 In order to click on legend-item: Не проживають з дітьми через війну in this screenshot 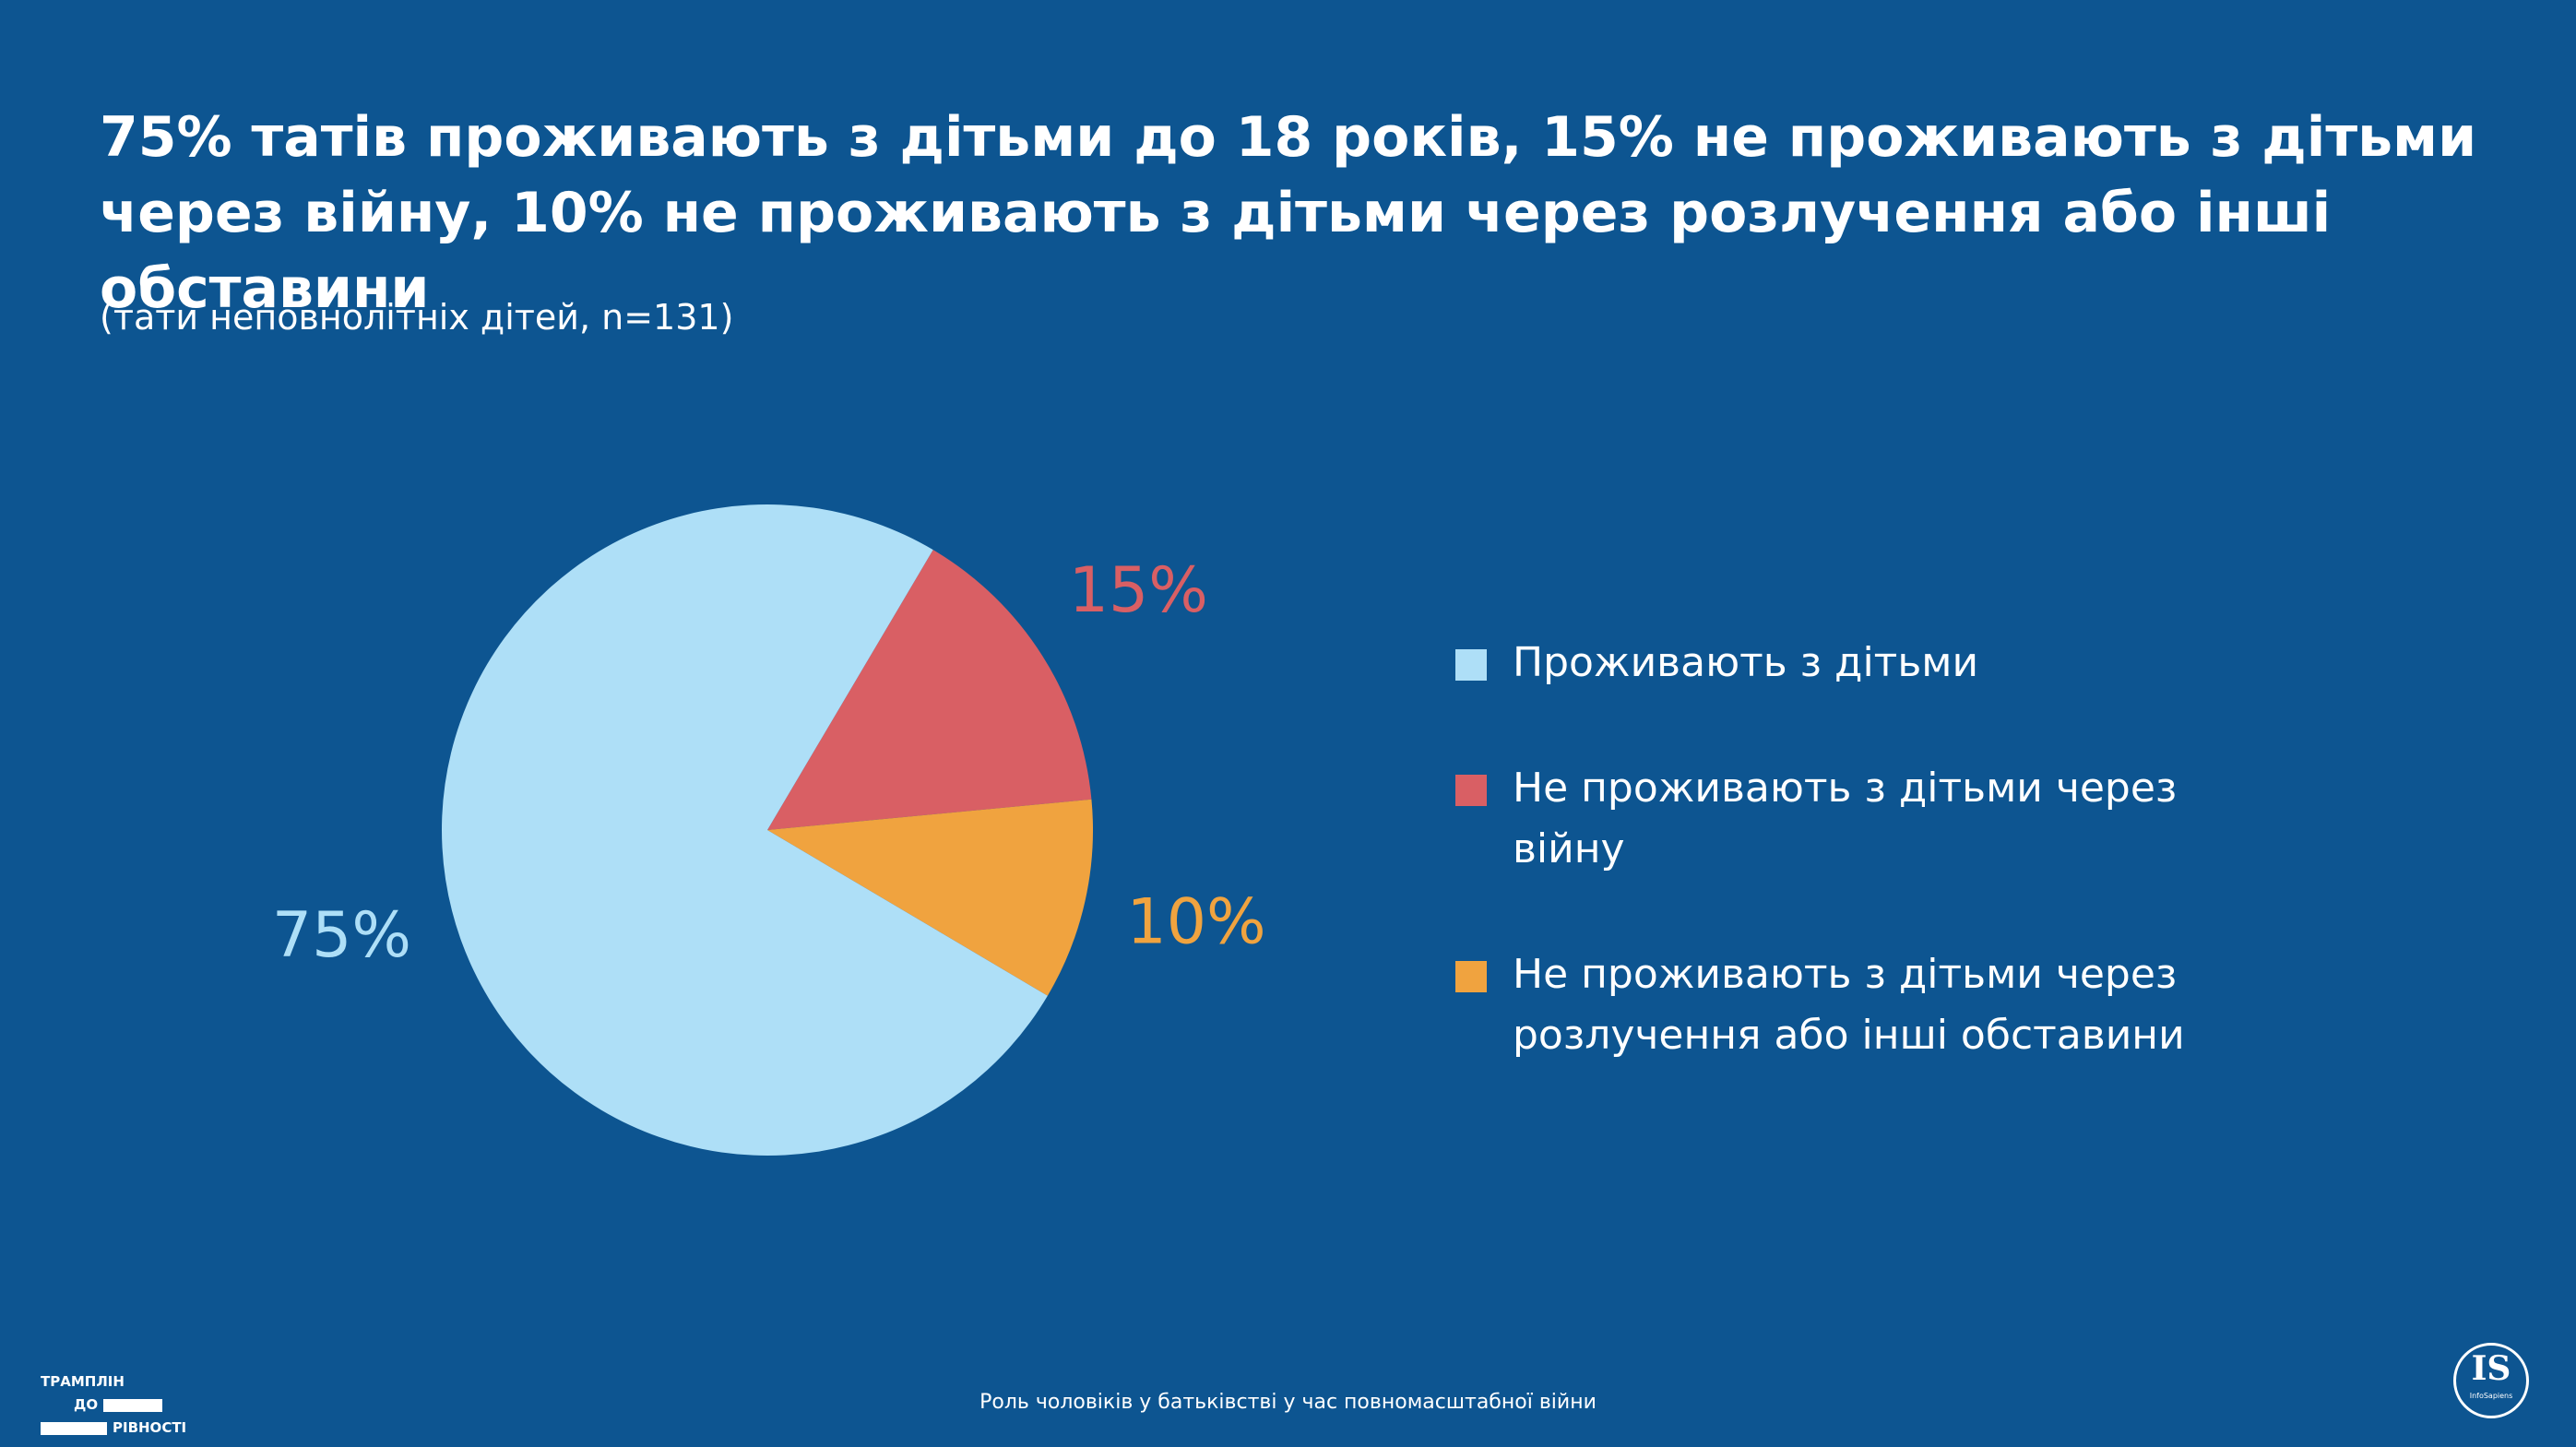, I will do `click(1871, 819)`.